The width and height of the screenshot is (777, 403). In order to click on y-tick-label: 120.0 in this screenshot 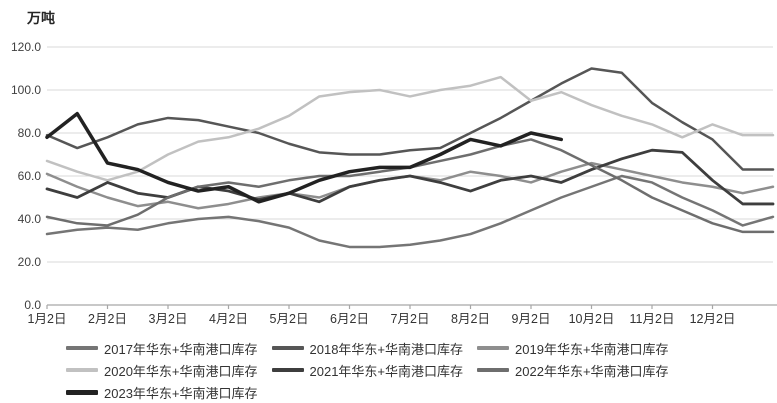, I will do `click(26, 47)`.